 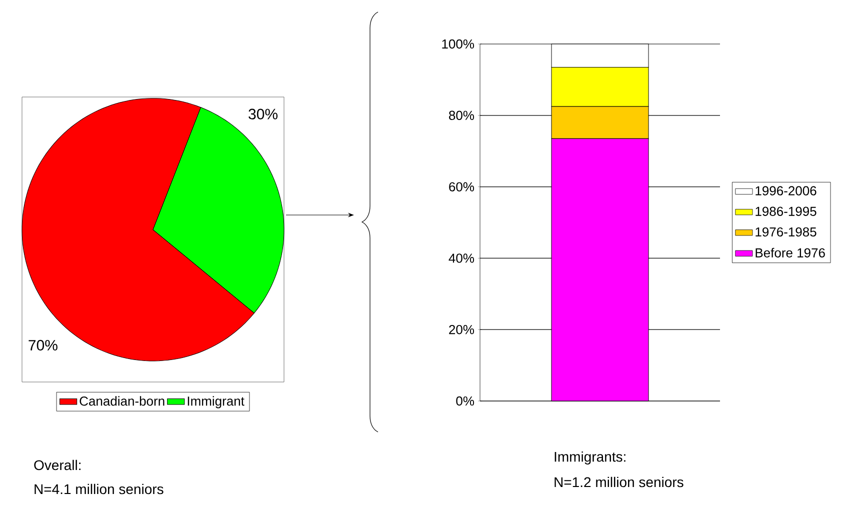 What do you see at coordinates (57, 465) in the screenshot?
I see `text: Overall:` at bounding box center [57, 465].